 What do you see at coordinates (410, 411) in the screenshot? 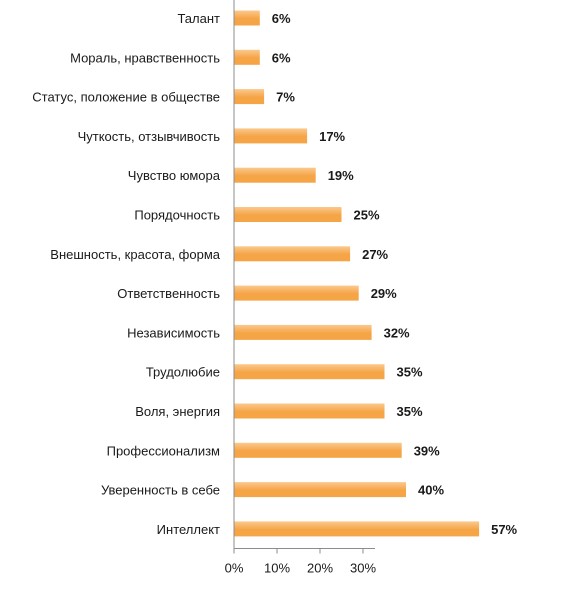
I see `value-label-11: 35%` at bounding box center [410, 411].